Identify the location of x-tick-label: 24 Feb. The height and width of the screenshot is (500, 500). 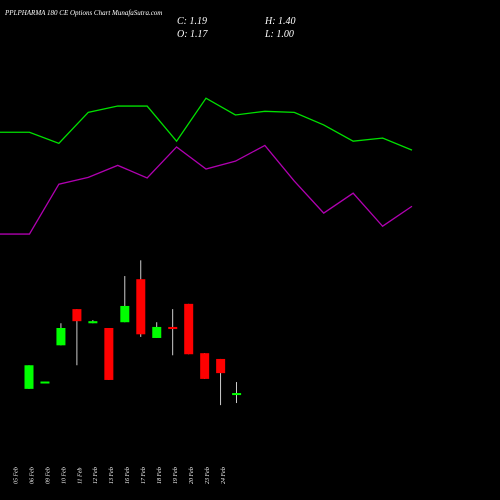
(223, 475).